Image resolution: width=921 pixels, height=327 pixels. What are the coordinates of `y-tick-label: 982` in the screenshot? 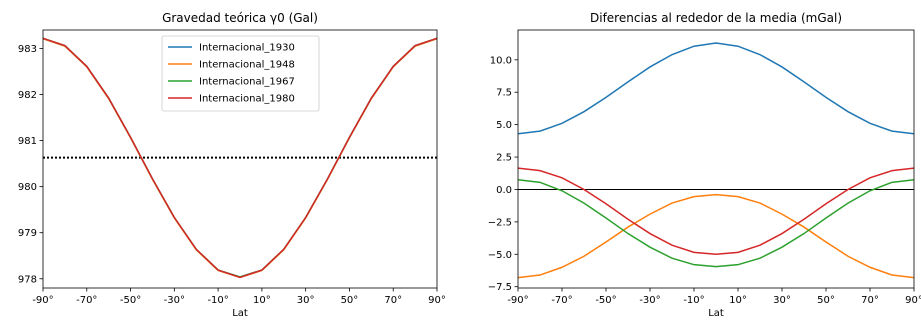 It's located at (27, 95).